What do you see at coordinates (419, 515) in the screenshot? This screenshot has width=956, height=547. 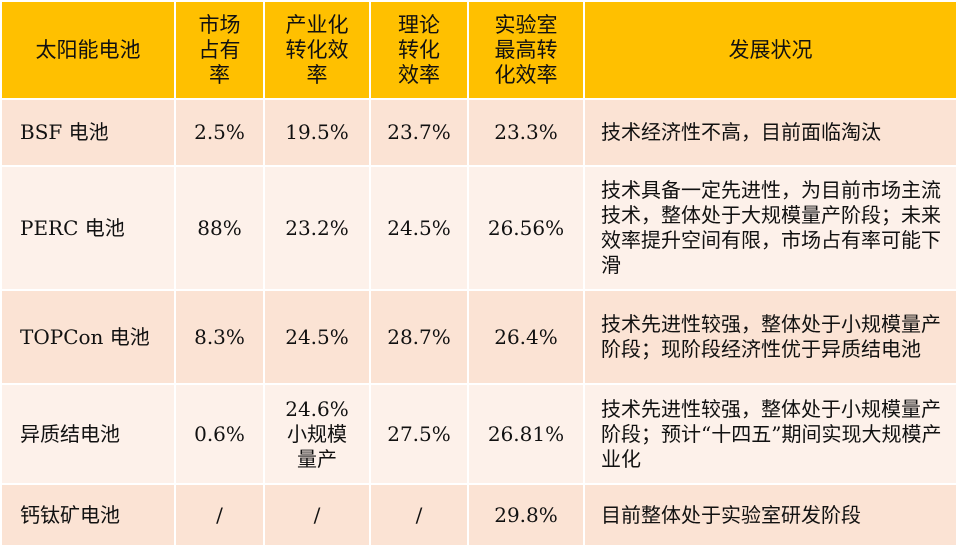 I see `cell-theory-eff: /` at bounding box center [419, 515].